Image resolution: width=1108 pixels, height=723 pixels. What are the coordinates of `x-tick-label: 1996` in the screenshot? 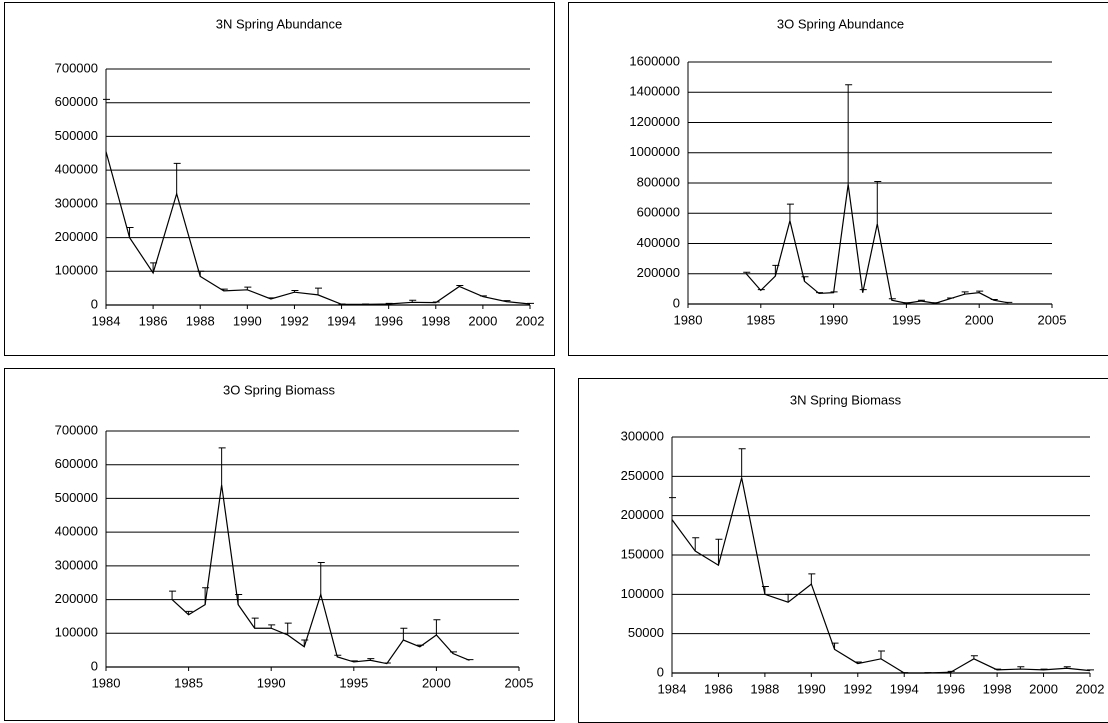 It's located at (388, 320).